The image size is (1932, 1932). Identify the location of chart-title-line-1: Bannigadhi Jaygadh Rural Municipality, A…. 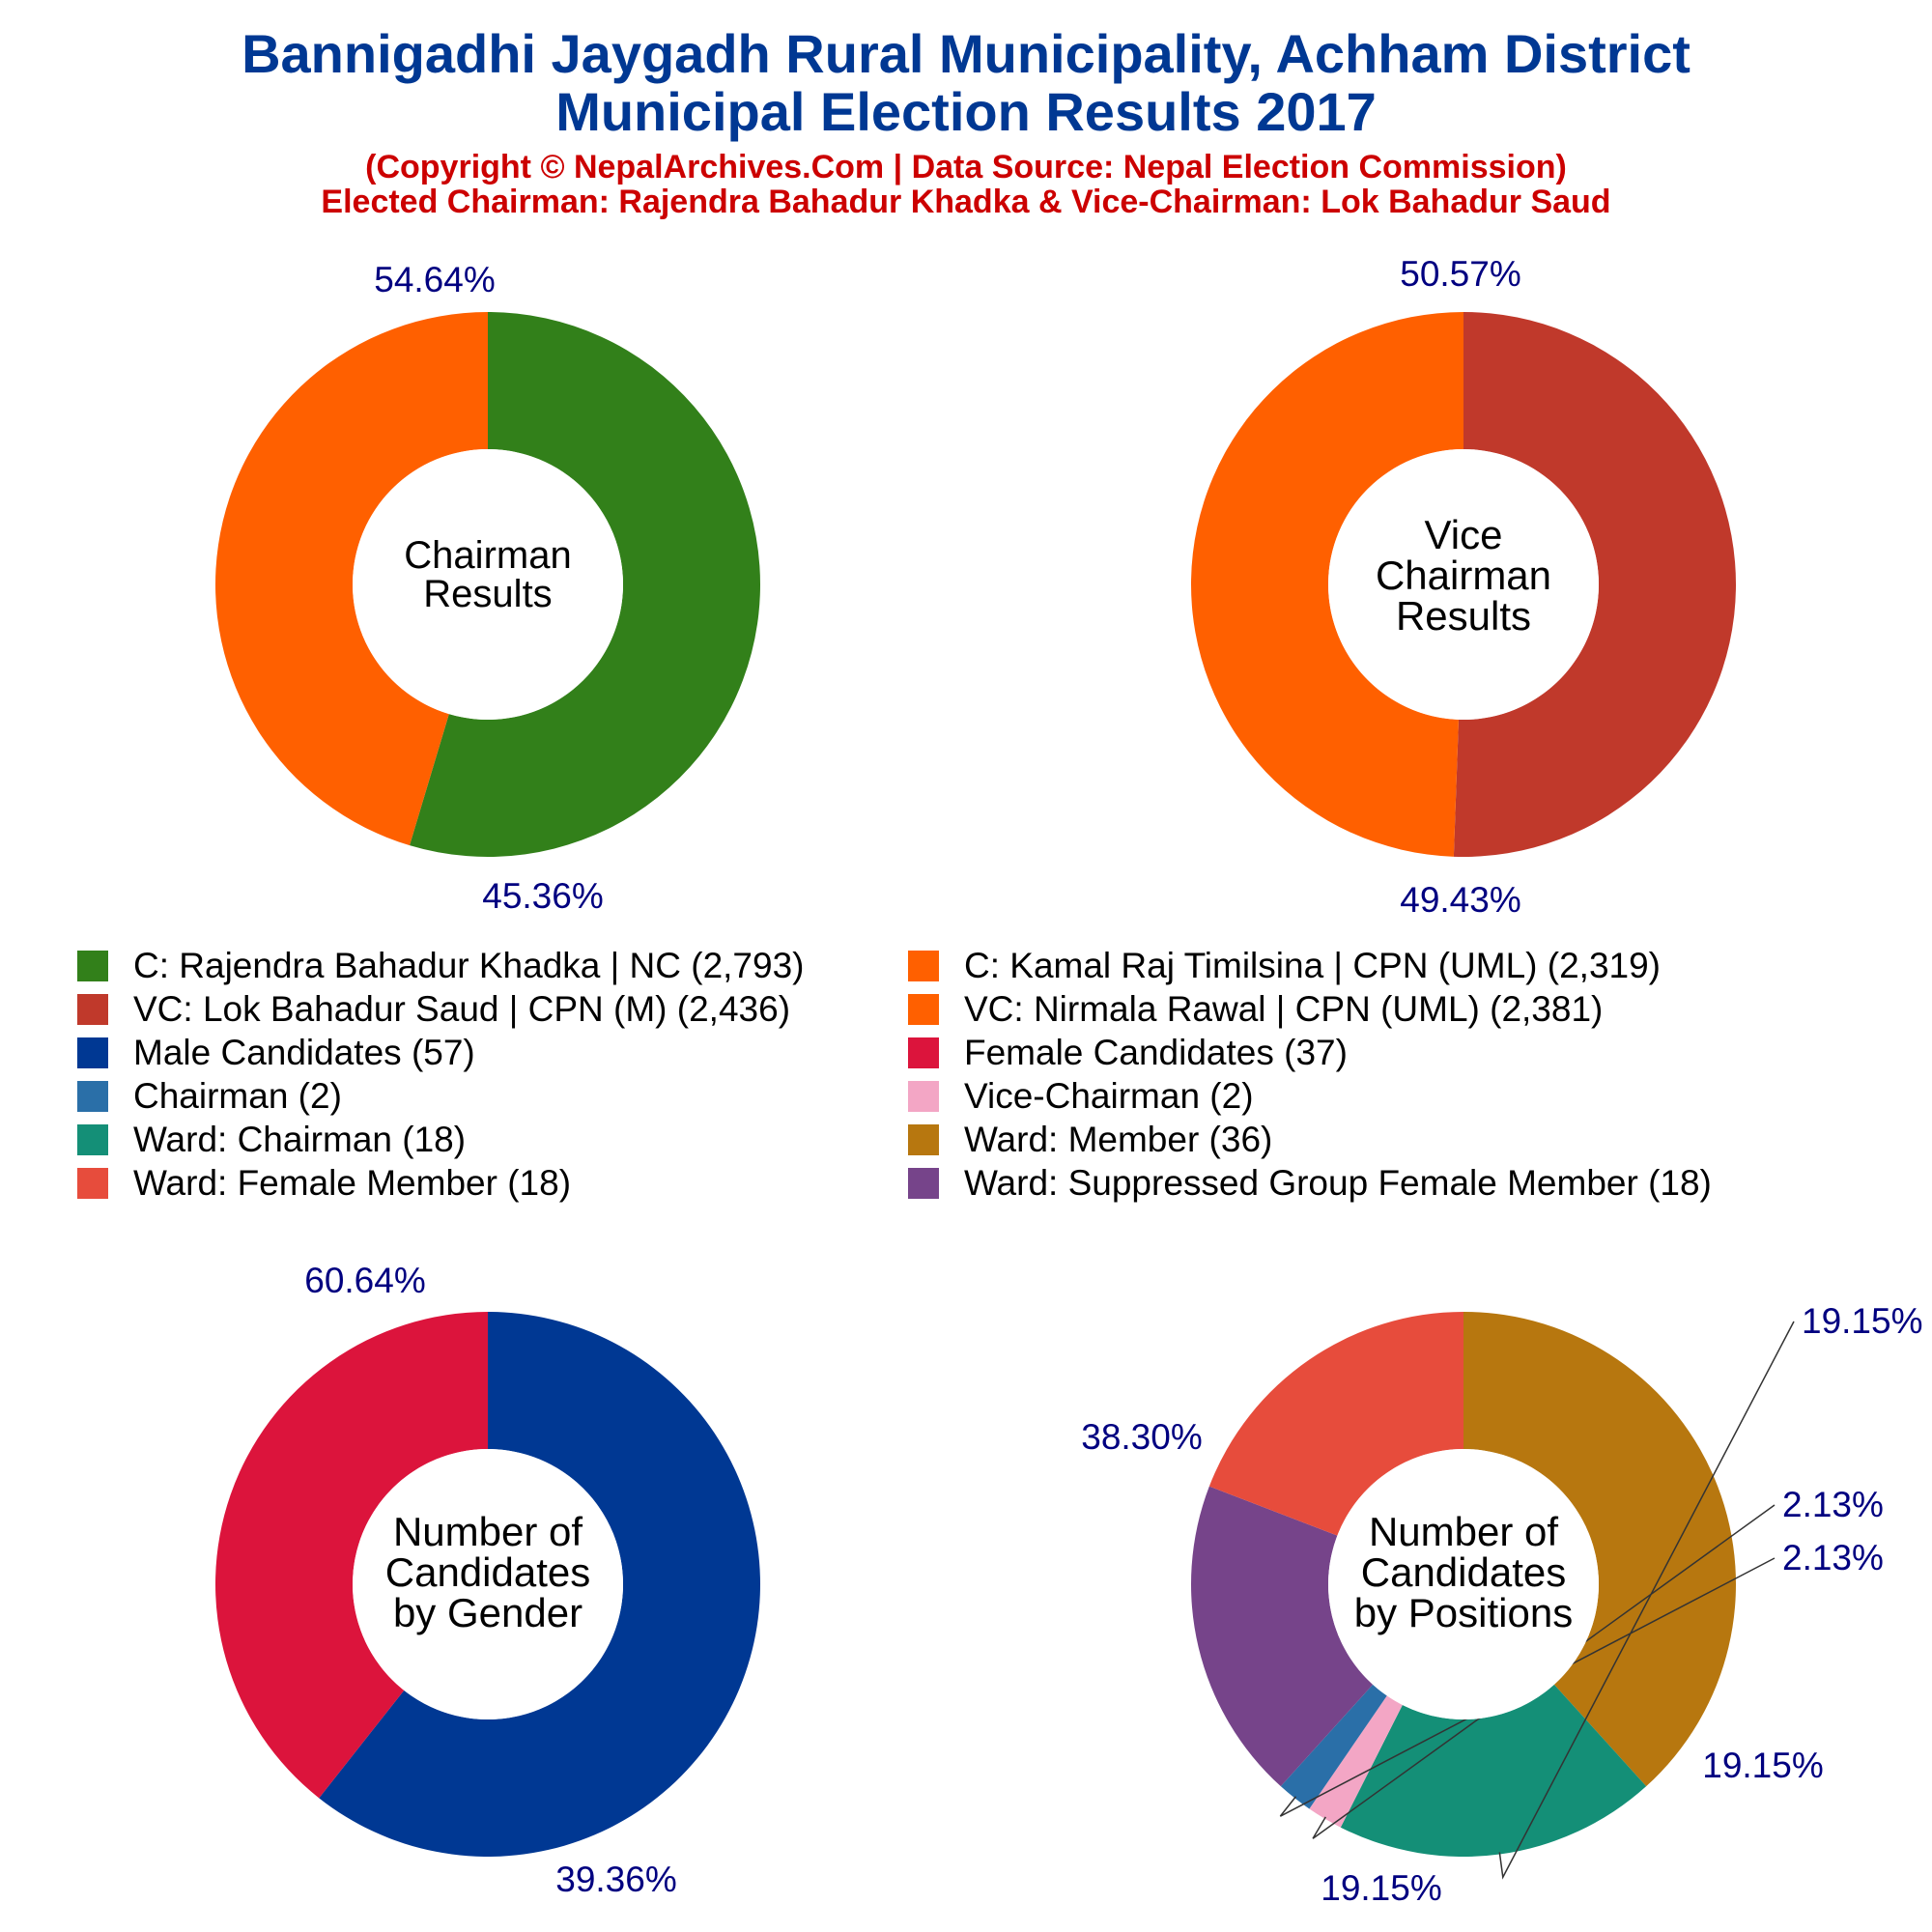
(966, 53).